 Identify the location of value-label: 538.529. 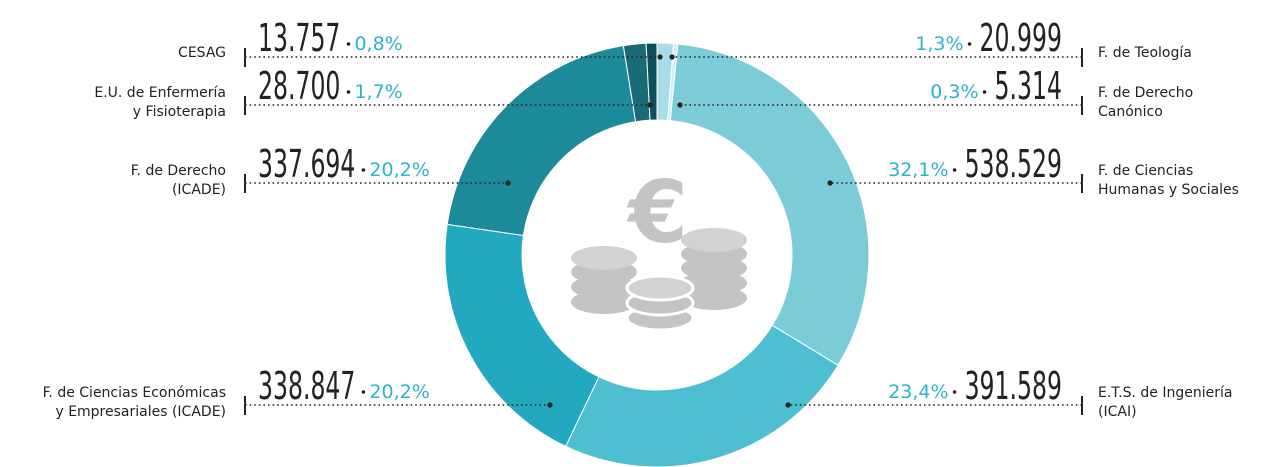
(1013, 164).